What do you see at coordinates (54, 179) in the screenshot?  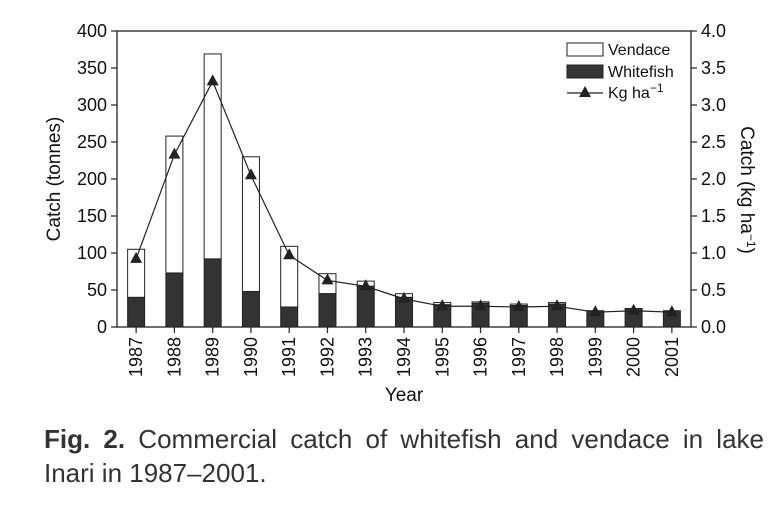 I see `y-axis-label: Catch (tonnes)` at bounding box center [54, 179].